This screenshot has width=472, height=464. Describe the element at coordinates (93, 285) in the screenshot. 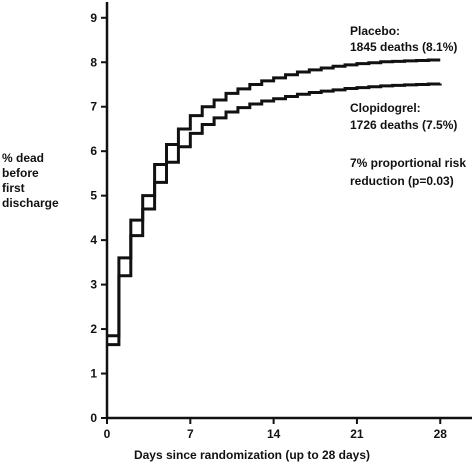

I see `y-tick-label-3: 3` at that location.